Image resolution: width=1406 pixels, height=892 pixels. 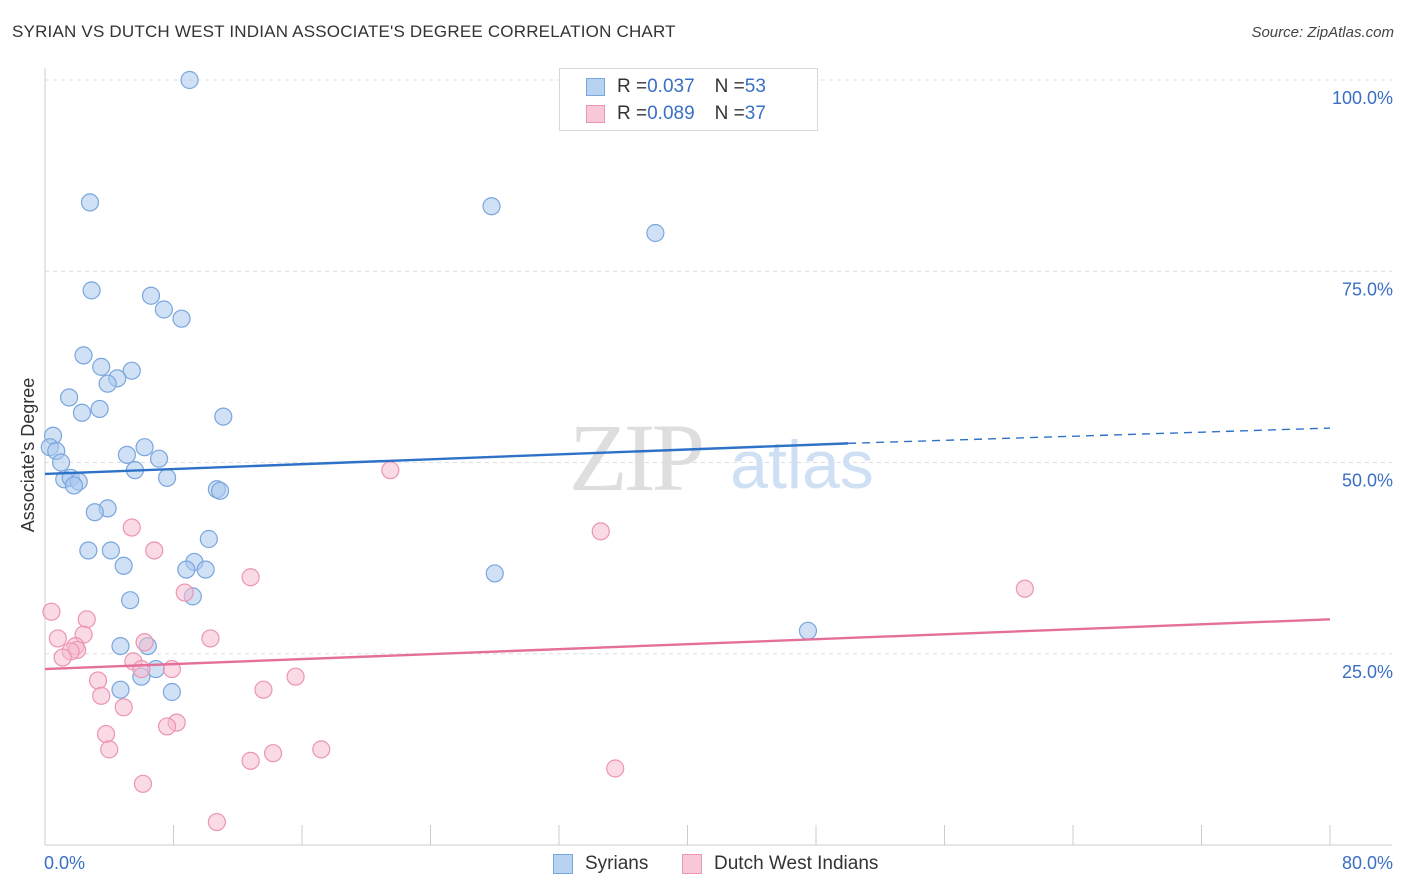 I want to click on y-tick-label: 100.0%, so click(x=1362, y=98).